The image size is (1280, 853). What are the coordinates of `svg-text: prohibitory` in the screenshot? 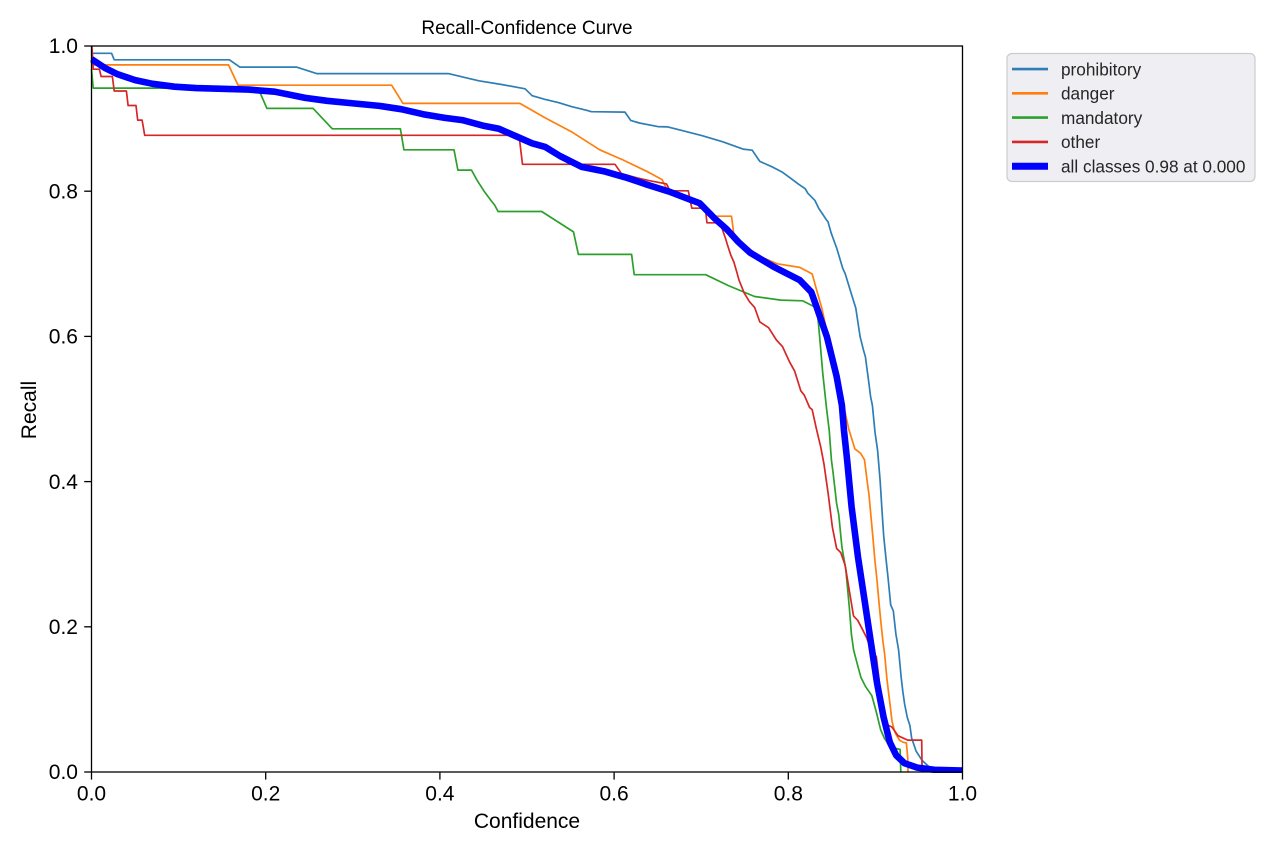 It's located at (1101, 69).